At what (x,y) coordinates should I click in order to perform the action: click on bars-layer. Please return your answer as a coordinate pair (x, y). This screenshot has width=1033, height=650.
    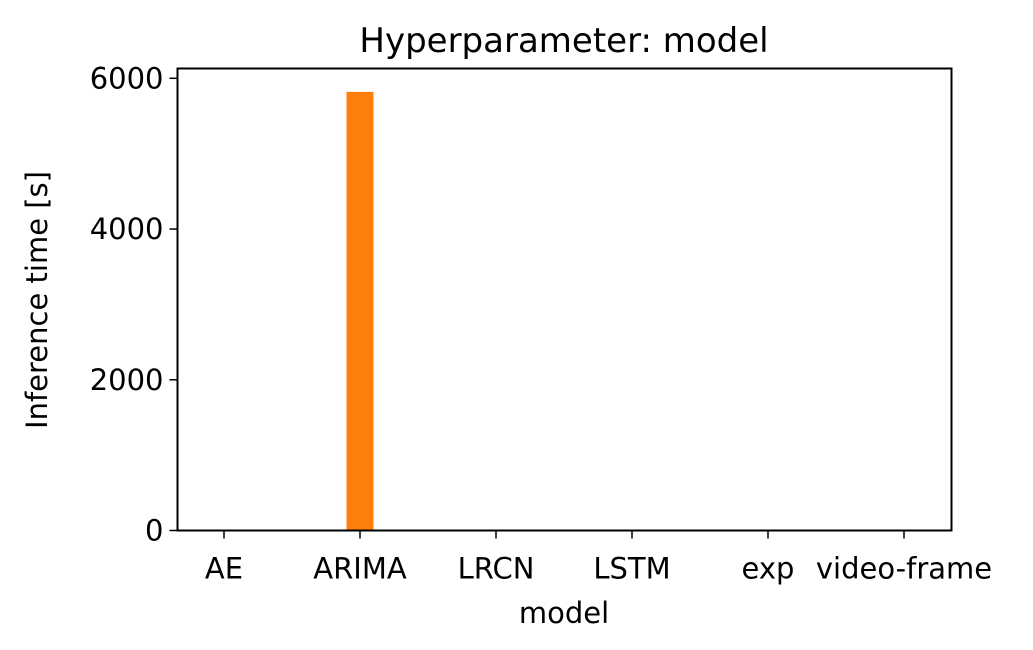
    Looking at the image, I should click on (360, 311).